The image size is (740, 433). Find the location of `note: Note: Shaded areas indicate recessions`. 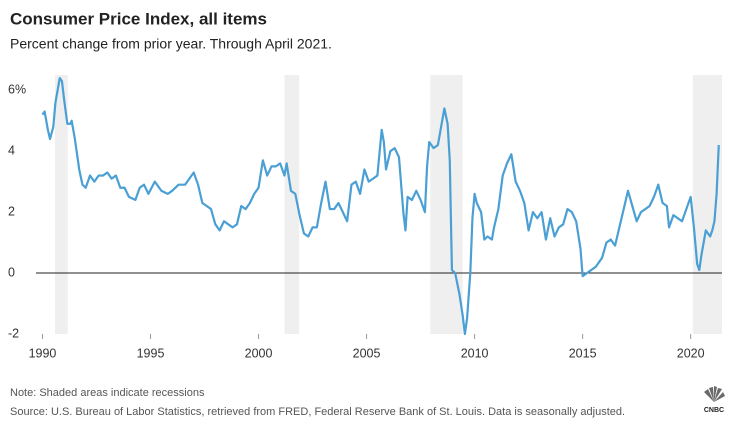

note: Note: Shaded areas indicate recessions is located at coordinates (107, 393).